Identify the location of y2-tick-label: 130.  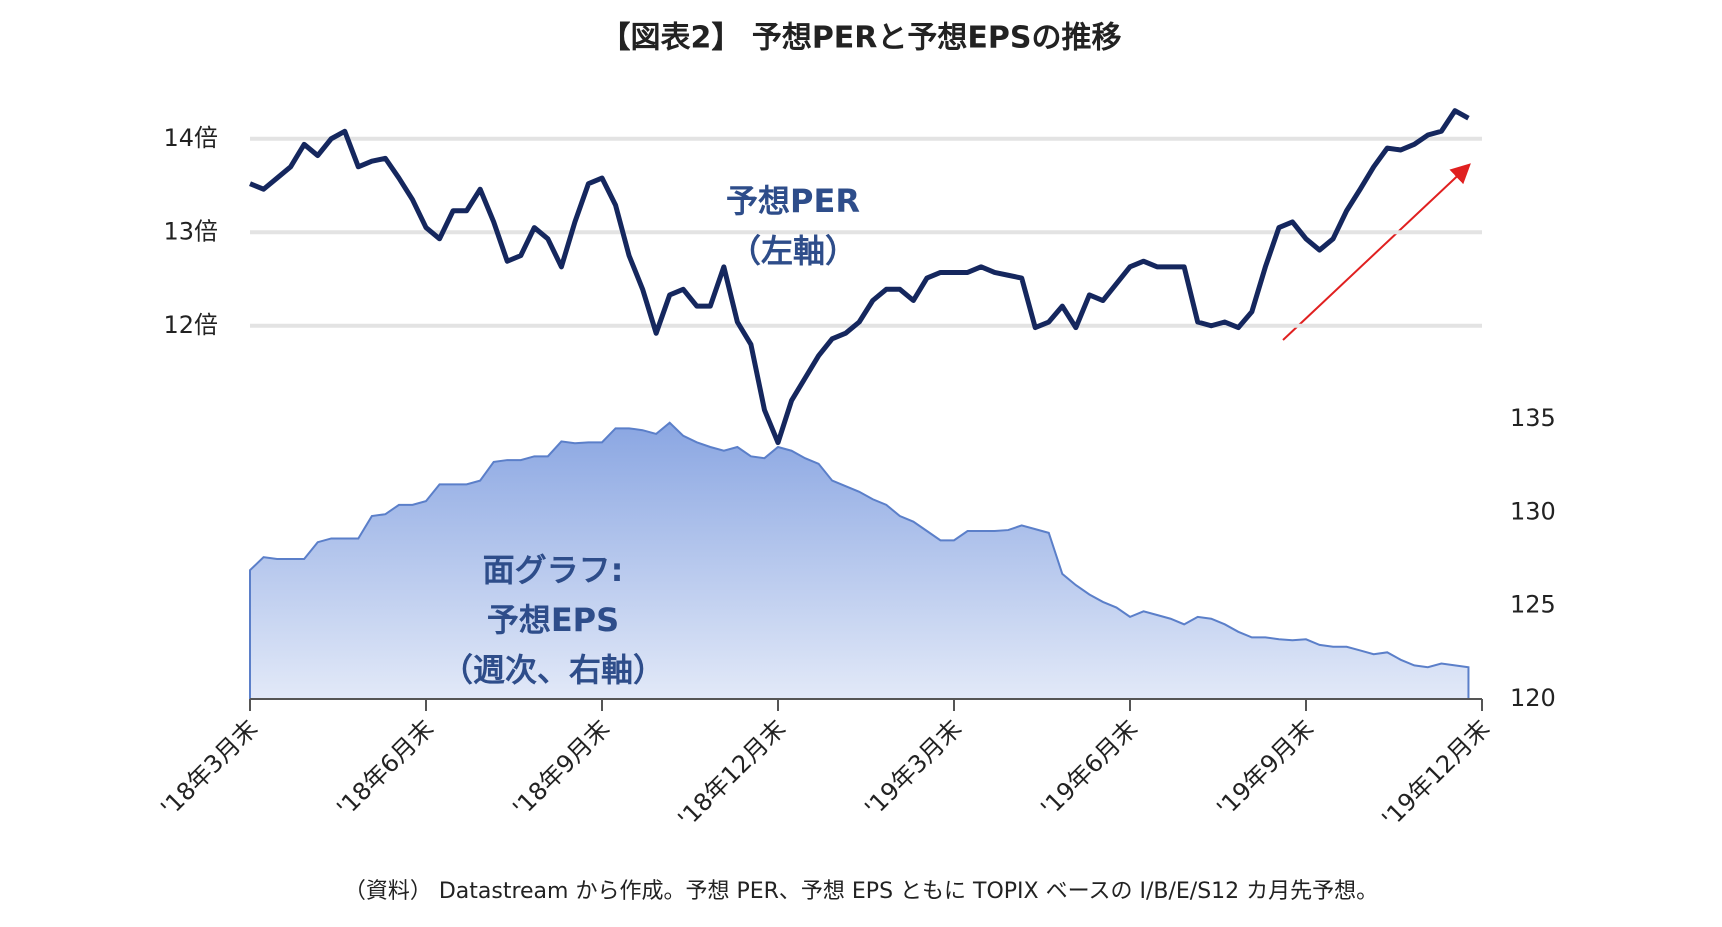
(1533, 511).